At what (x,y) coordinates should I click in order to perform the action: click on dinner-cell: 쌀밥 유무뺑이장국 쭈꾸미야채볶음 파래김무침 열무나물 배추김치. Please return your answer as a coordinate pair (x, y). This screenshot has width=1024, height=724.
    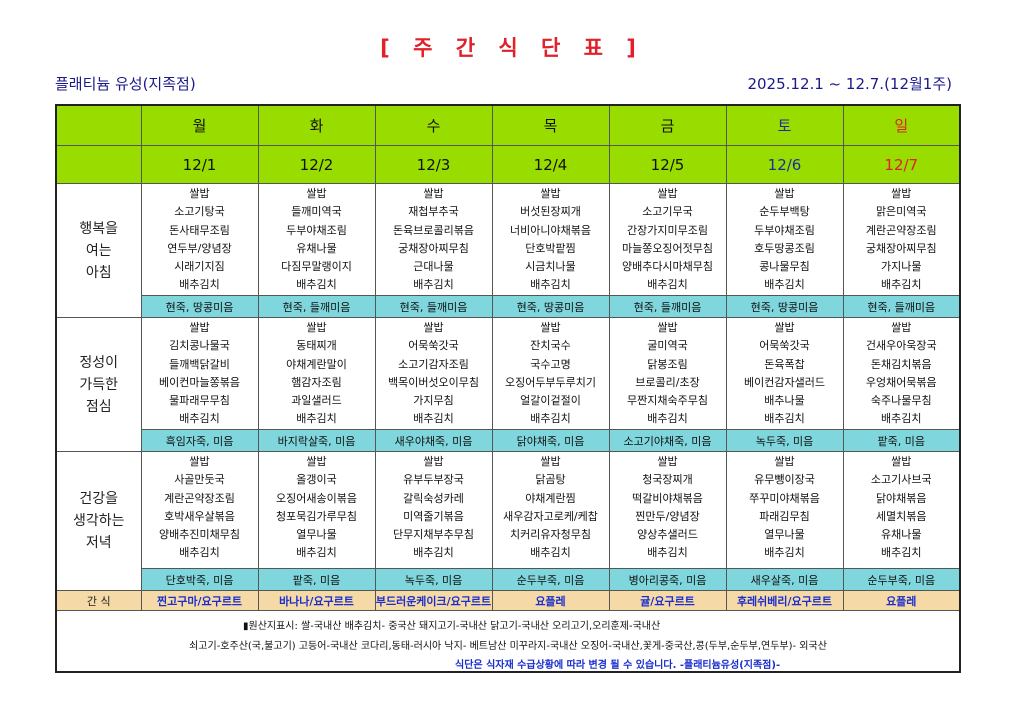
    Looking at the image, I should click on (784, 510).